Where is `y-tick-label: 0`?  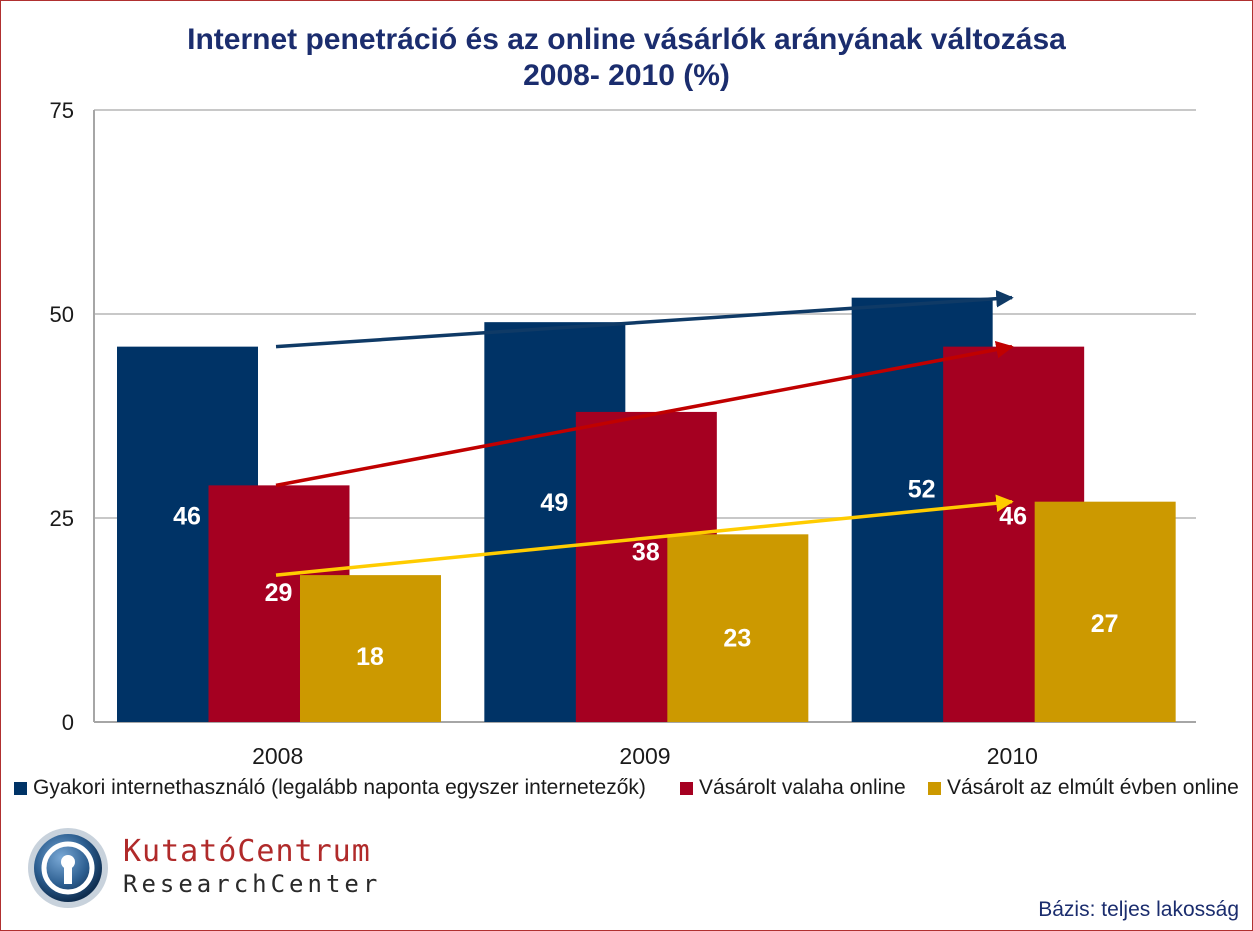 y-tick-label: 0 is located at coordinates (68, 722).